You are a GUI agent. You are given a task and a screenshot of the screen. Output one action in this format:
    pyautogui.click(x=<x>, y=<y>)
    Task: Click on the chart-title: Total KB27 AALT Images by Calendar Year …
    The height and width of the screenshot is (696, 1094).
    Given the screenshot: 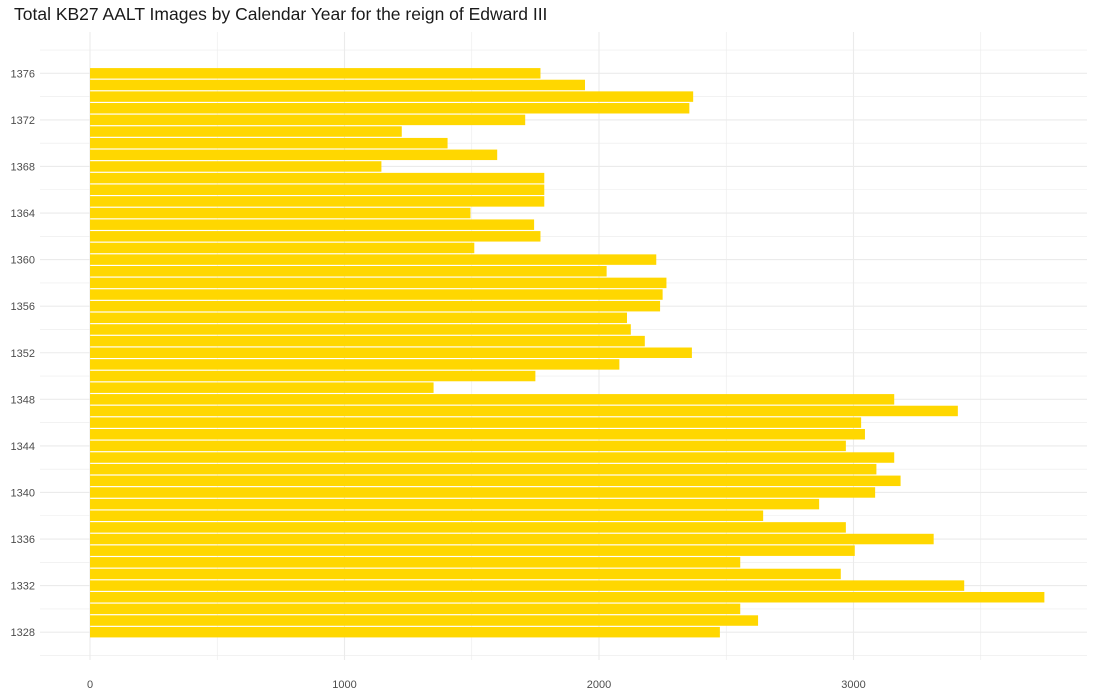 What is the action you would take?
    pyautogui.click(x=281, y=14)
    